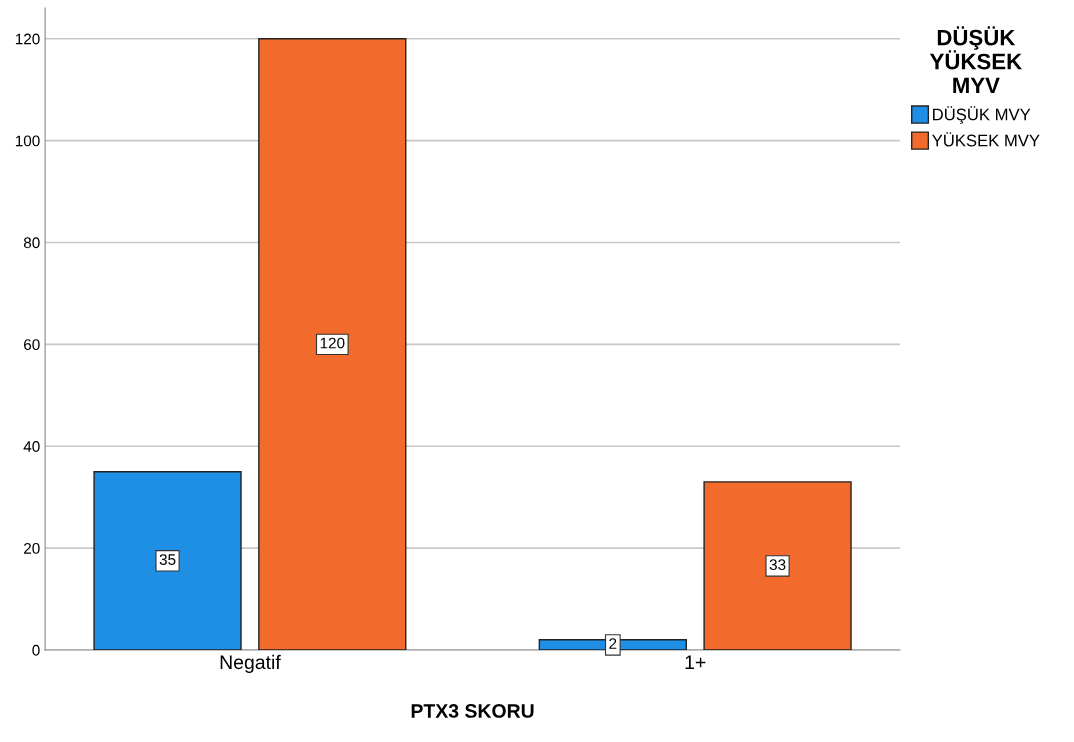 Image resolution: width=1074 pixels, height=742 pixels. What do you see at coordinates (613, 643) in the screenshot?
I see `data-label: 2` at bounding box center [613, 643].